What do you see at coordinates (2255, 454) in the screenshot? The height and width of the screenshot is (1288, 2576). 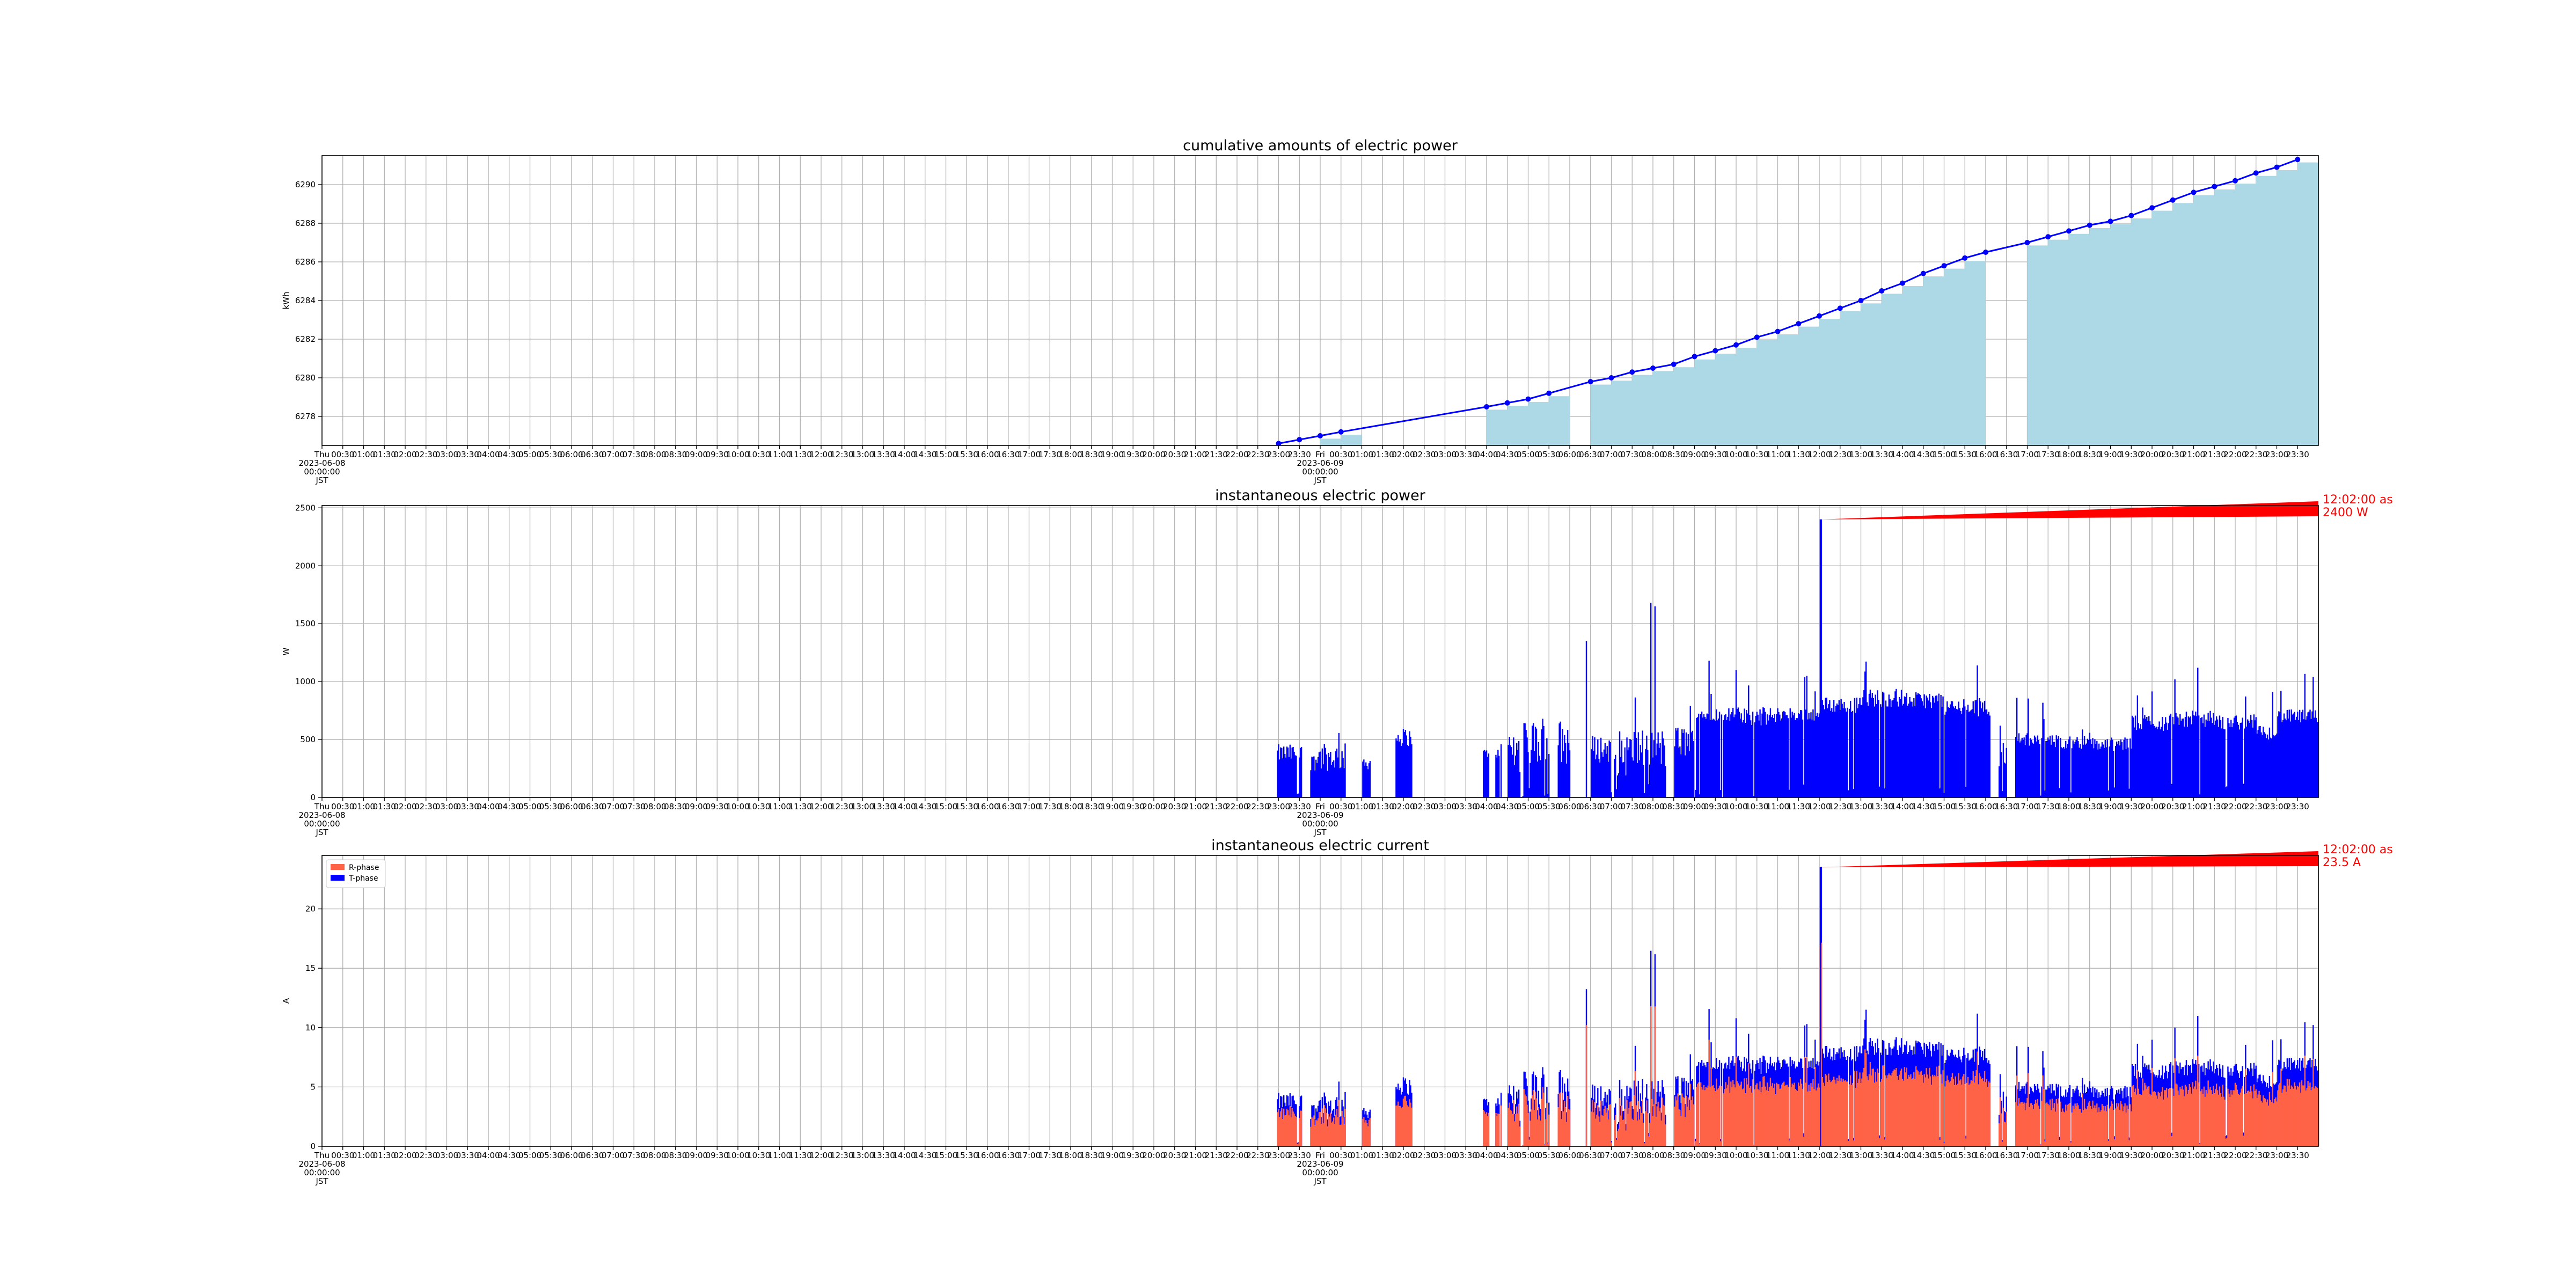 I see `x-tick-label: 22:30` at bounding box center [2255, 454].